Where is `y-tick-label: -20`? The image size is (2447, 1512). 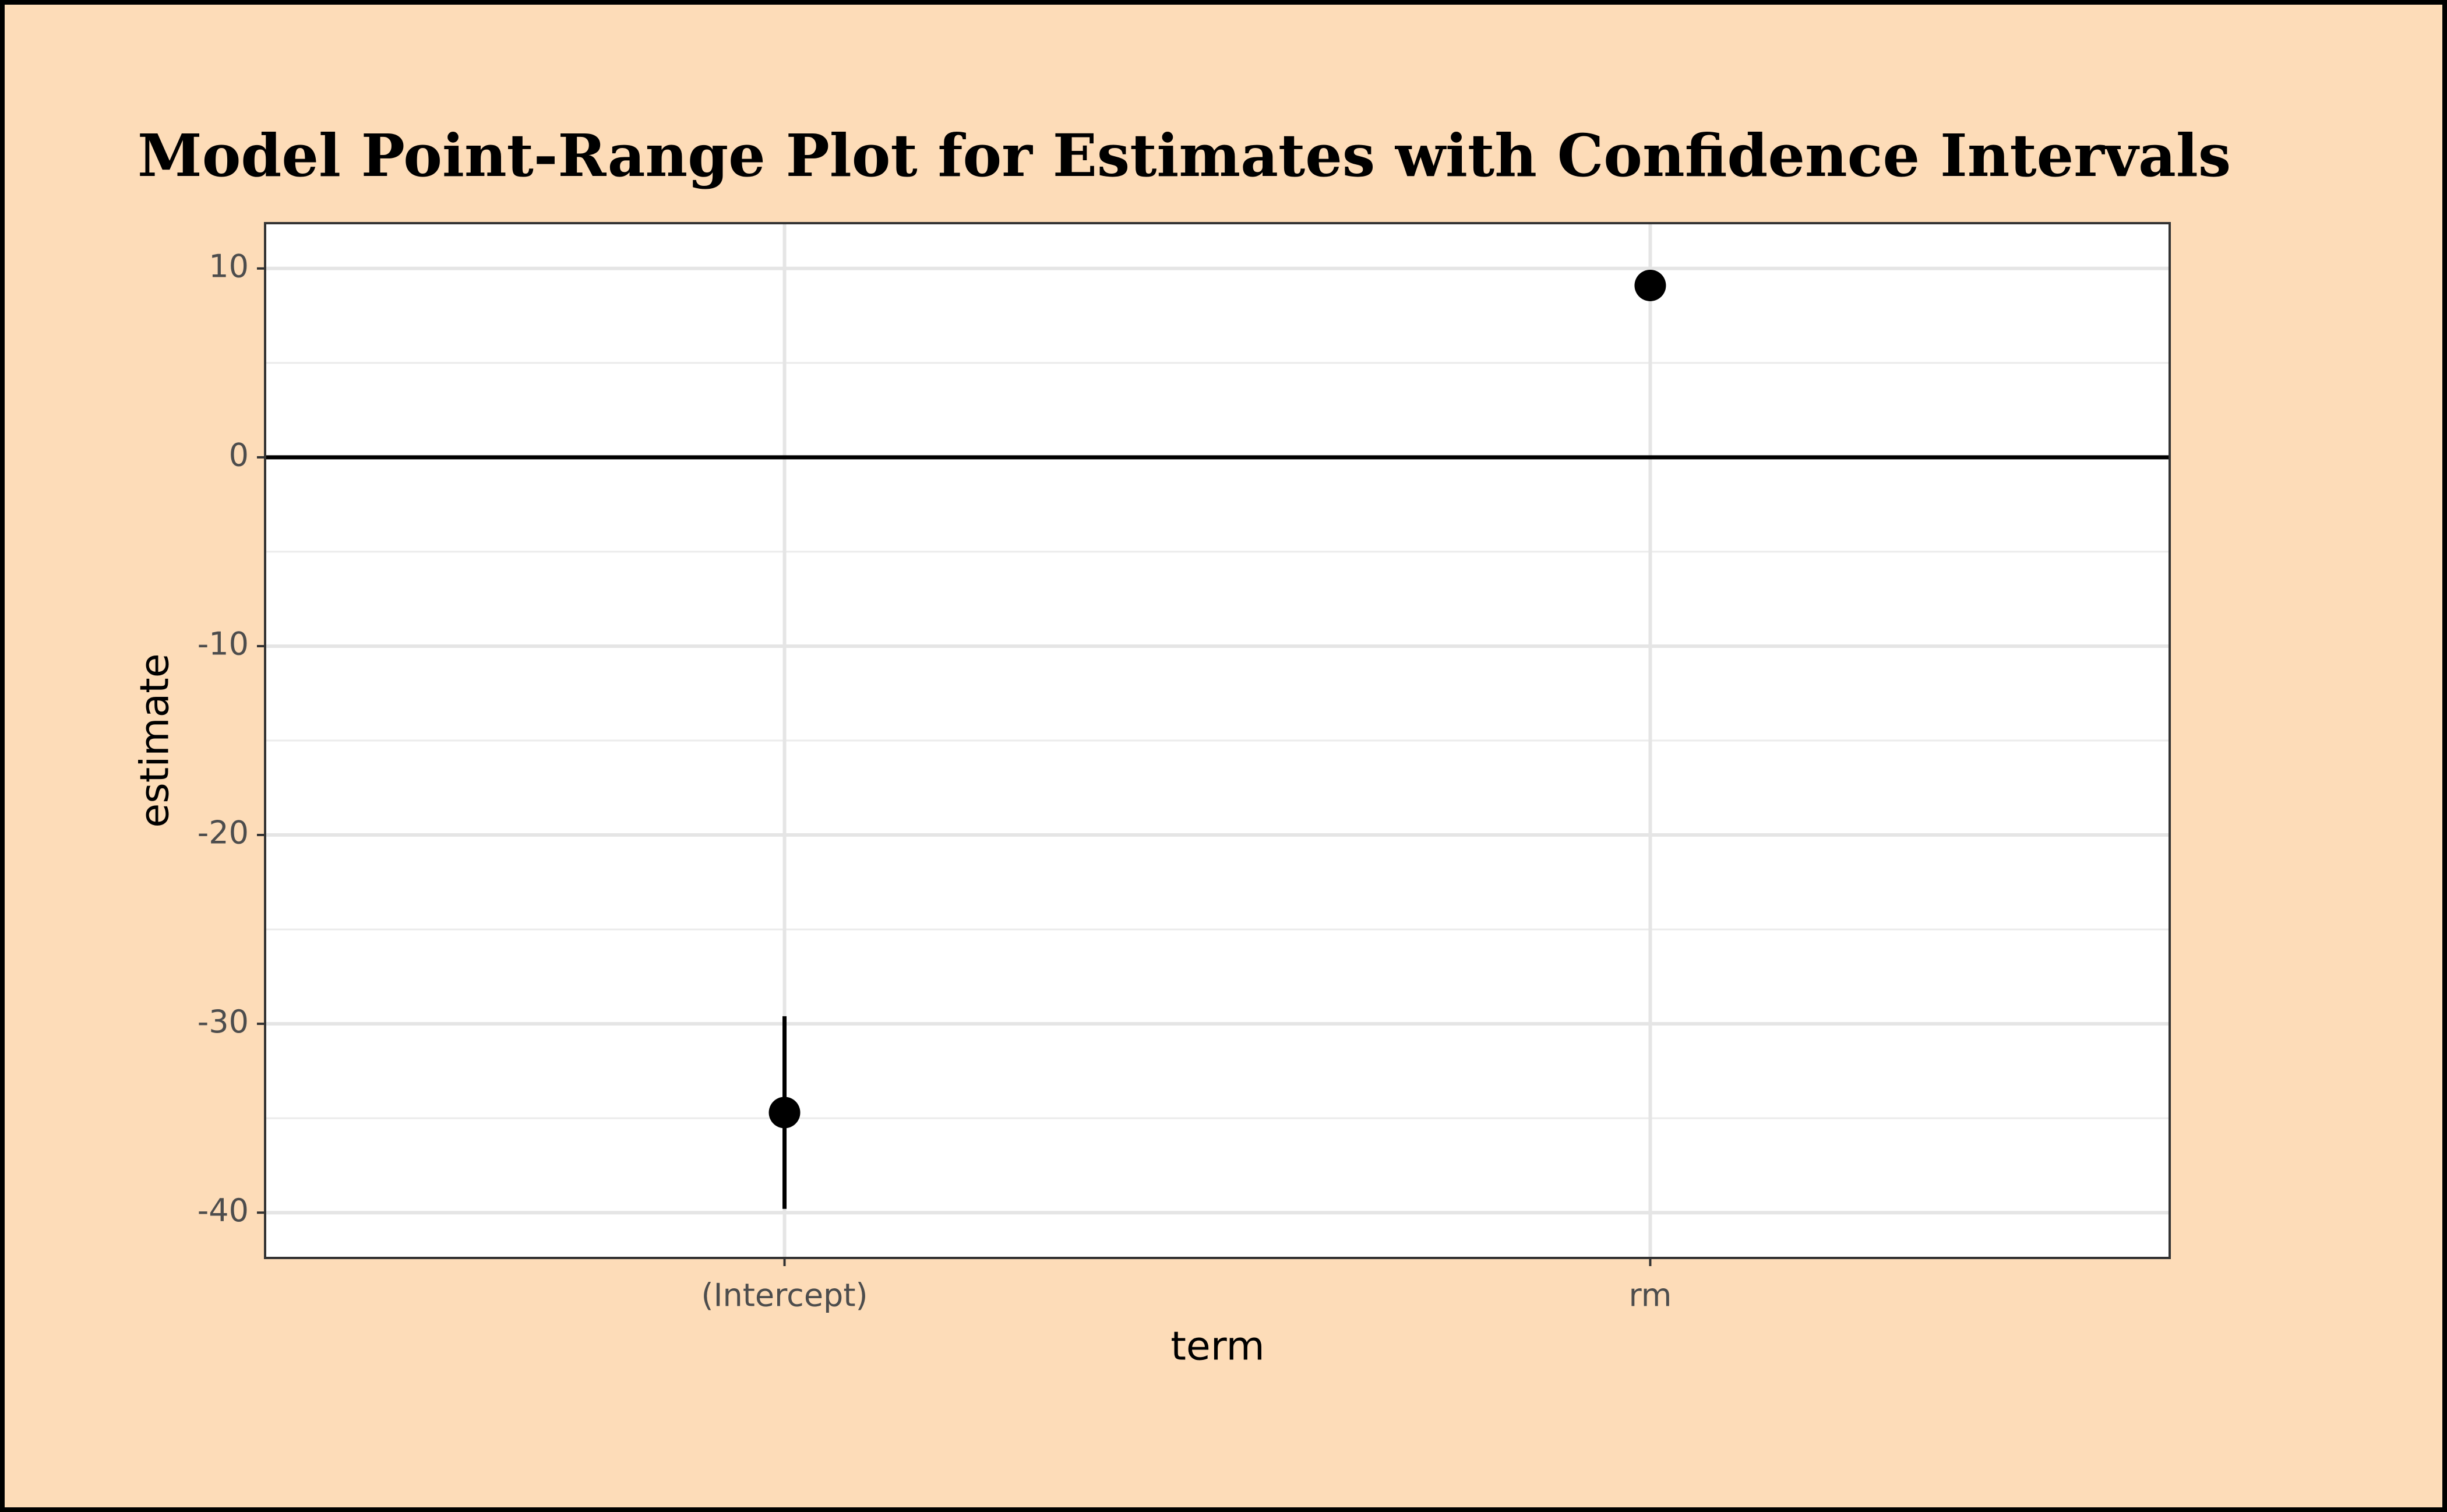 y-tick-label: -20 is located at coordinates (223, 833).